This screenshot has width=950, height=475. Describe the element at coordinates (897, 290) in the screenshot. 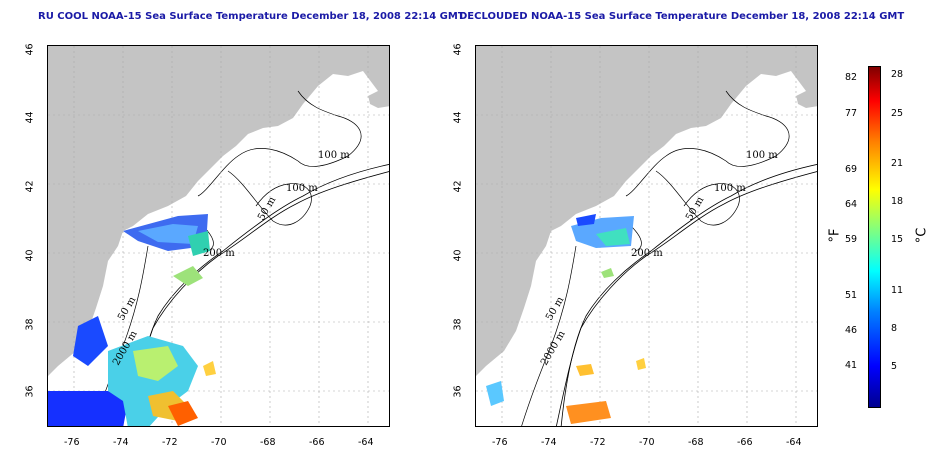

I see `colorbar-c-label: 11` at that location.